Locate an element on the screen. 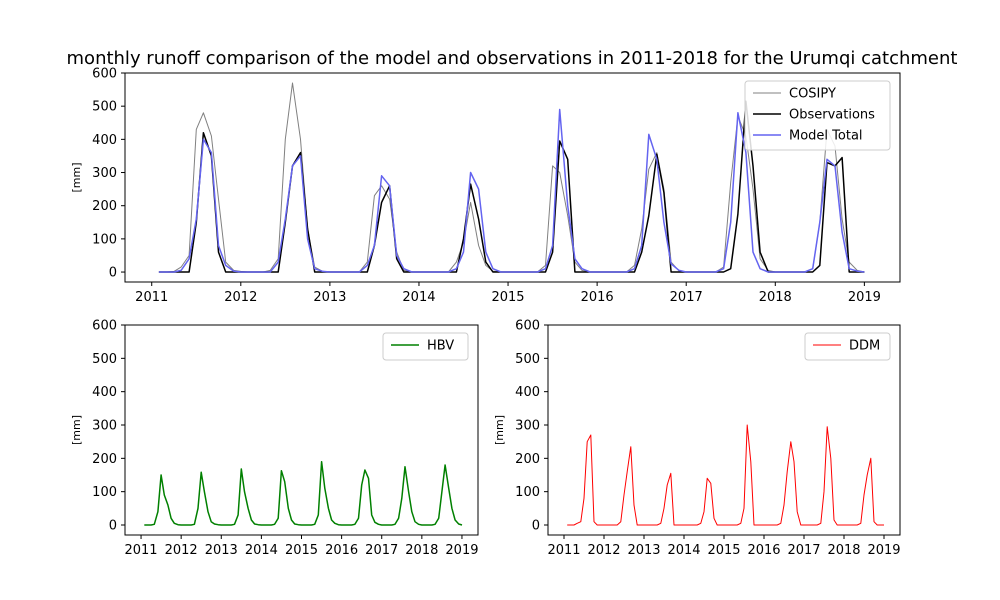 This screenshot has width=1000, height=600. legend-label: Observations is located at coordinates (832, 115).